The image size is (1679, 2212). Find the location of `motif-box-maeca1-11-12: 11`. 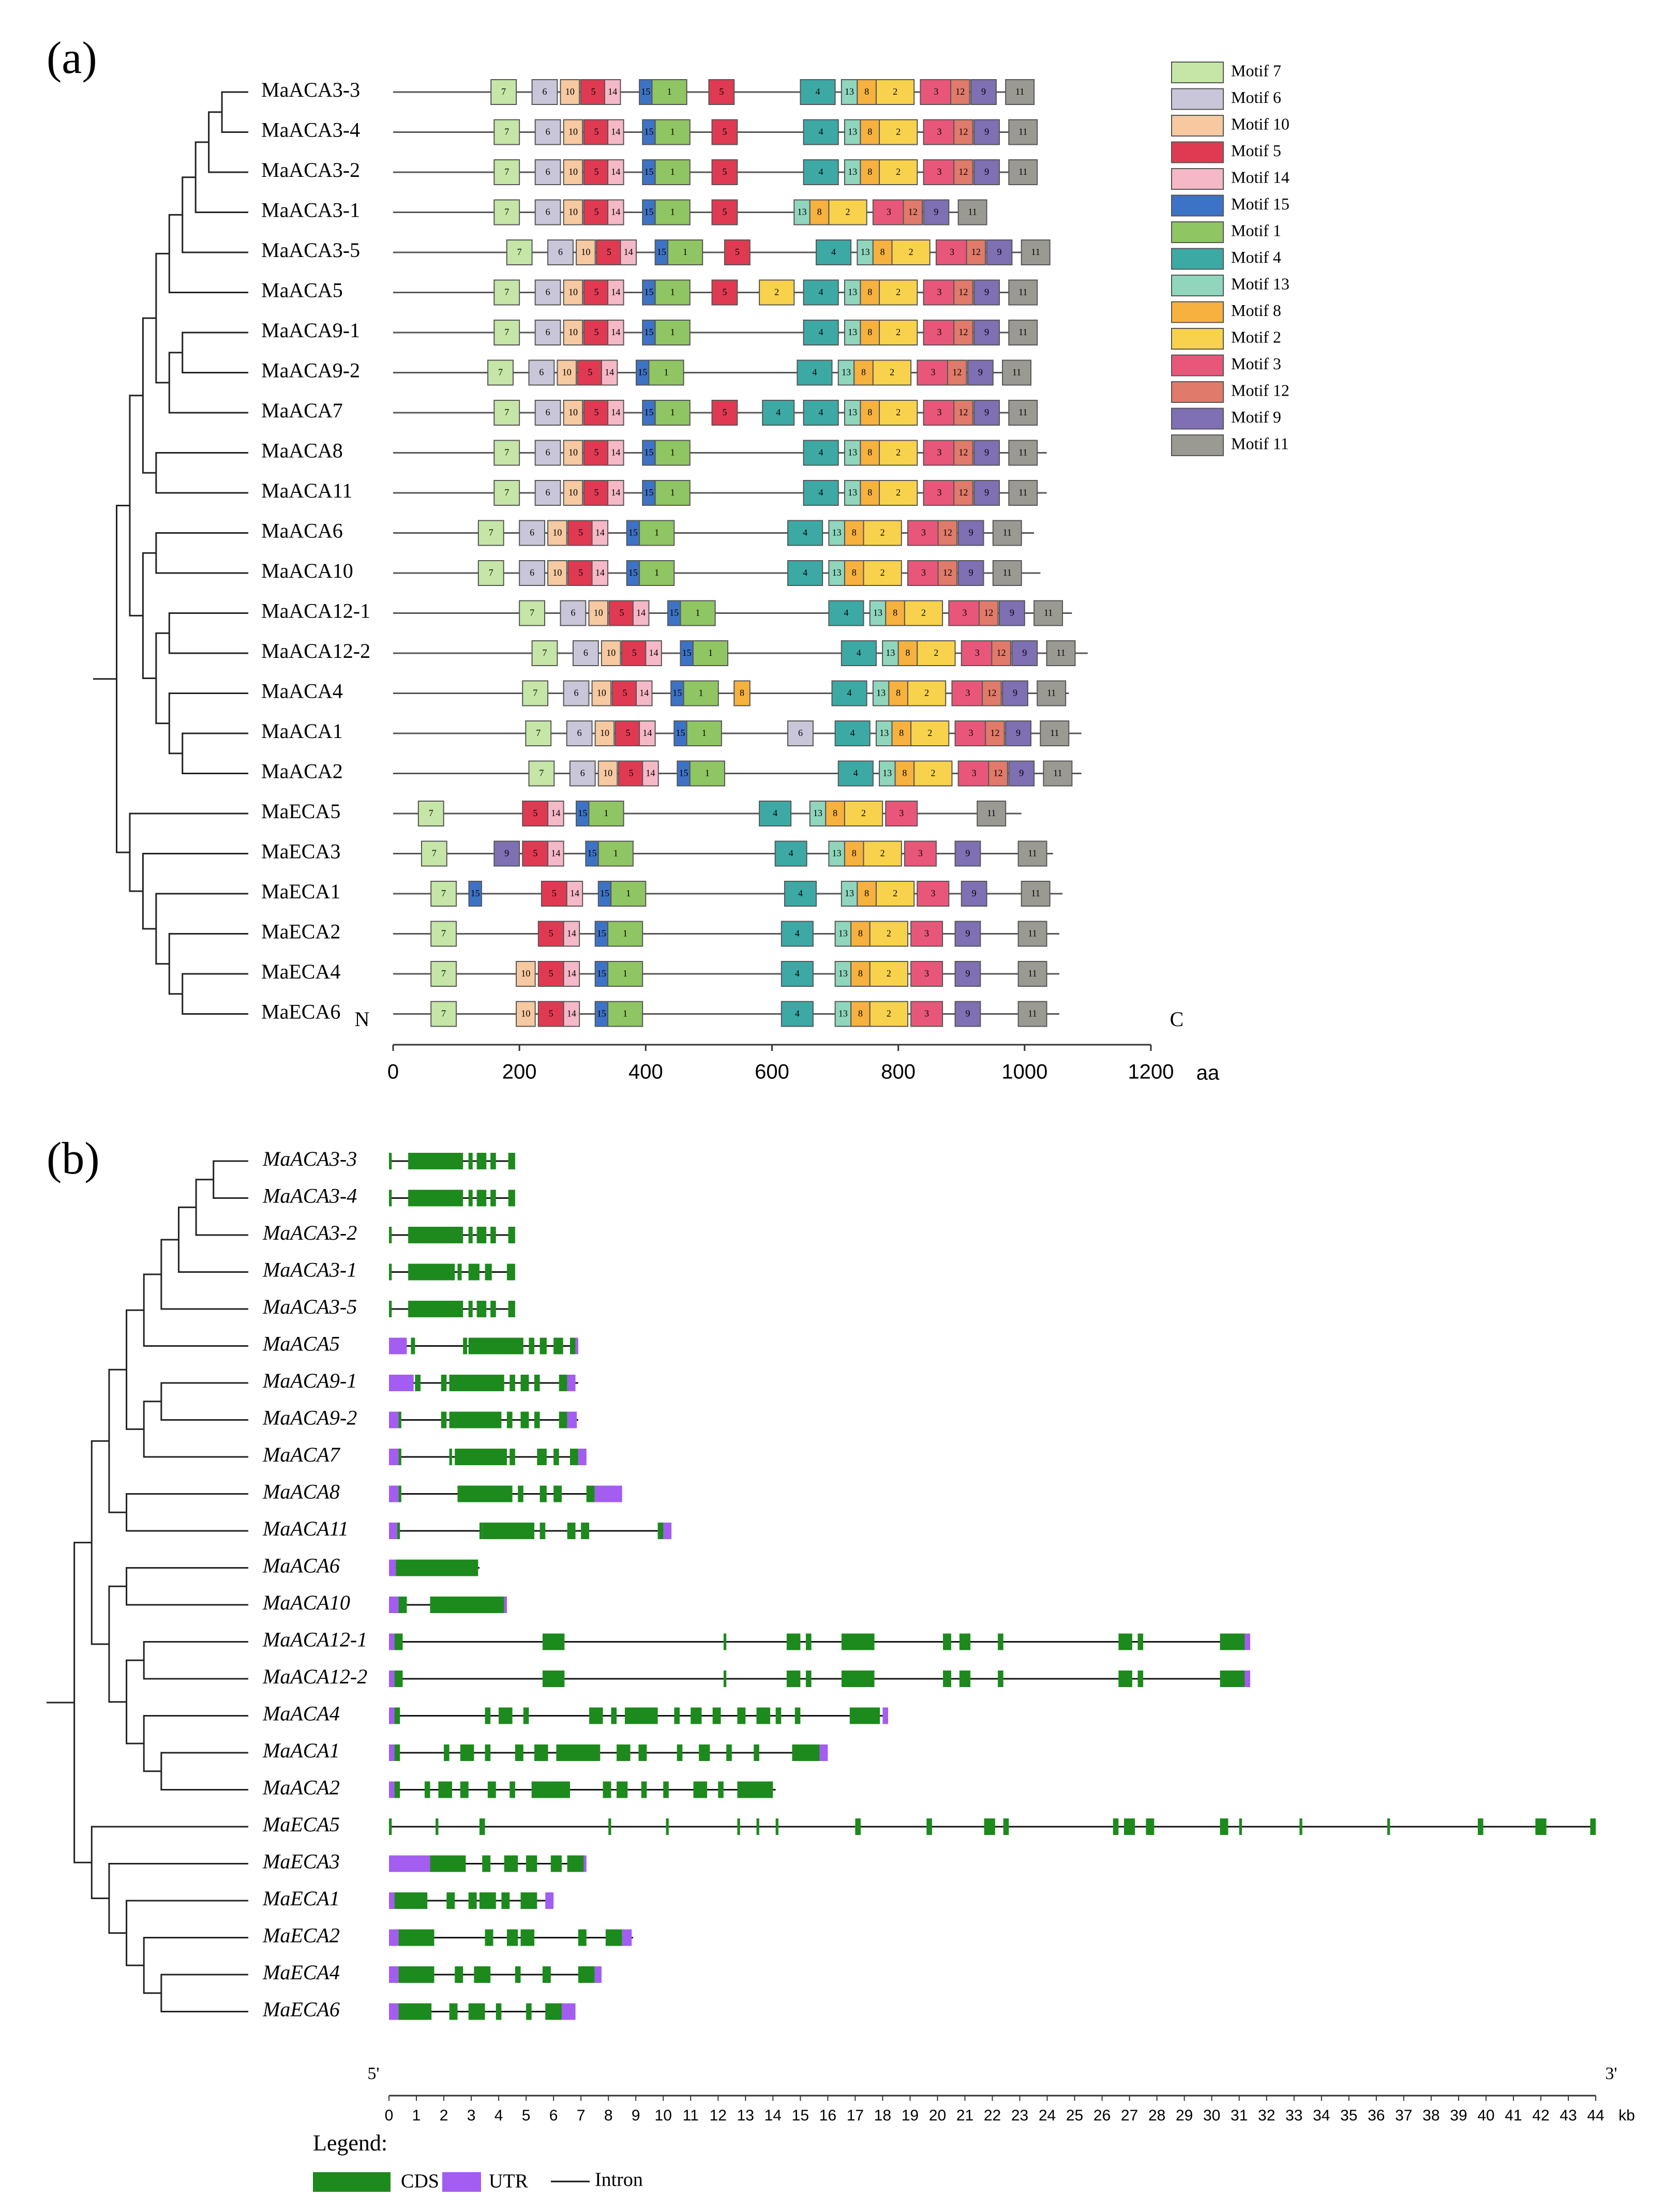

motif-box-maeca1-11-12: 11 is located at coordinates (1036, 894).